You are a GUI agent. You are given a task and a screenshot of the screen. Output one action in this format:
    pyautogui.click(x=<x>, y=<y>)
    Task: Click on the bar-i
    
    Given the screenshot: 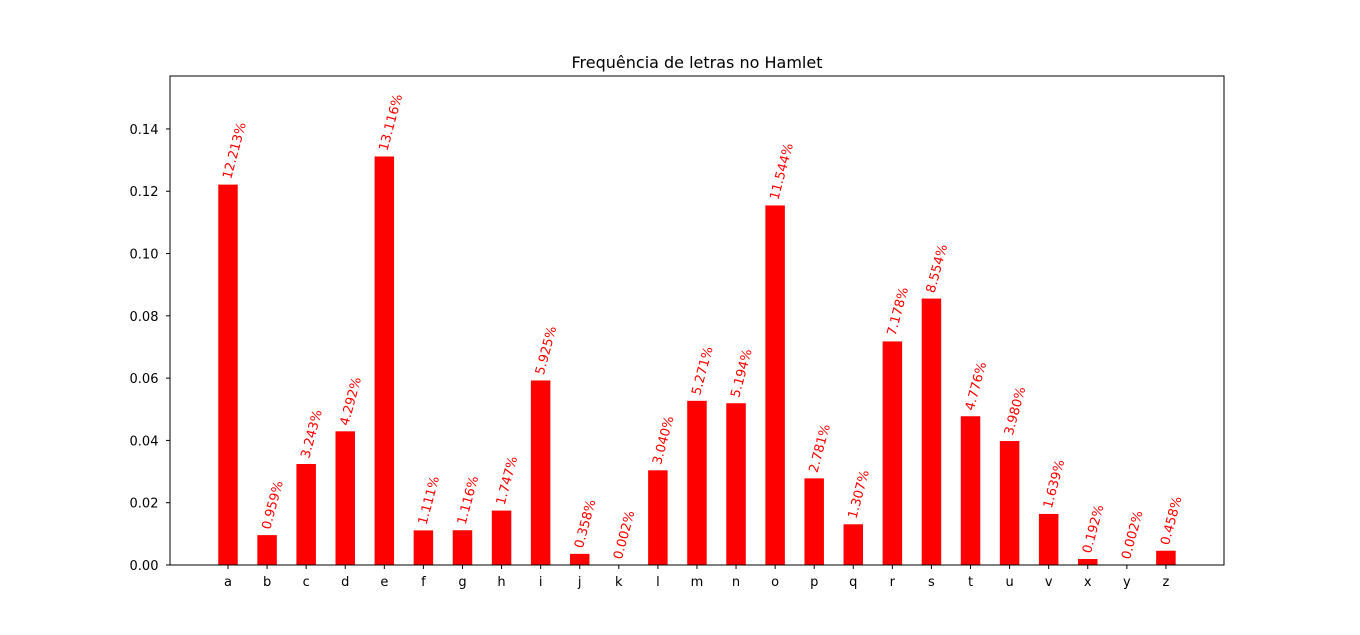 What is the action you would take?
    pyautogui.click(x=540, y=472)
    